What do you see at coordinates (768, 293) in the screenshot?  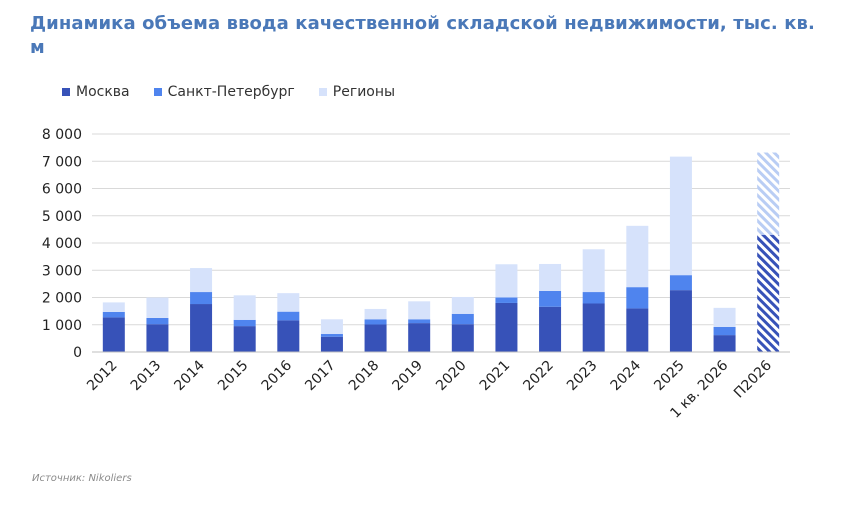 I see `bar-п2026-series-0` at bounding box center [768, 293].